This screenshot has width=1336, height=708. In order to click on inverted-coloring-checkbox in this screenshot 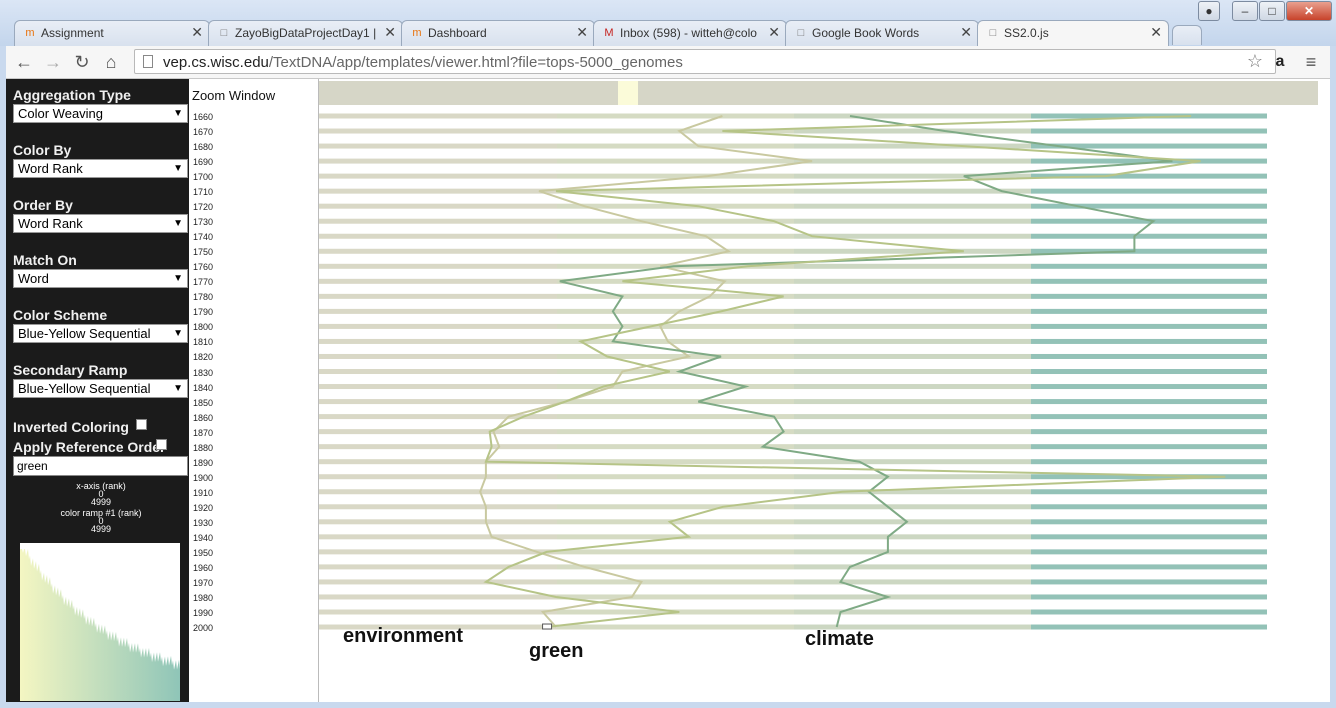, I will do `click(141, 424)`.